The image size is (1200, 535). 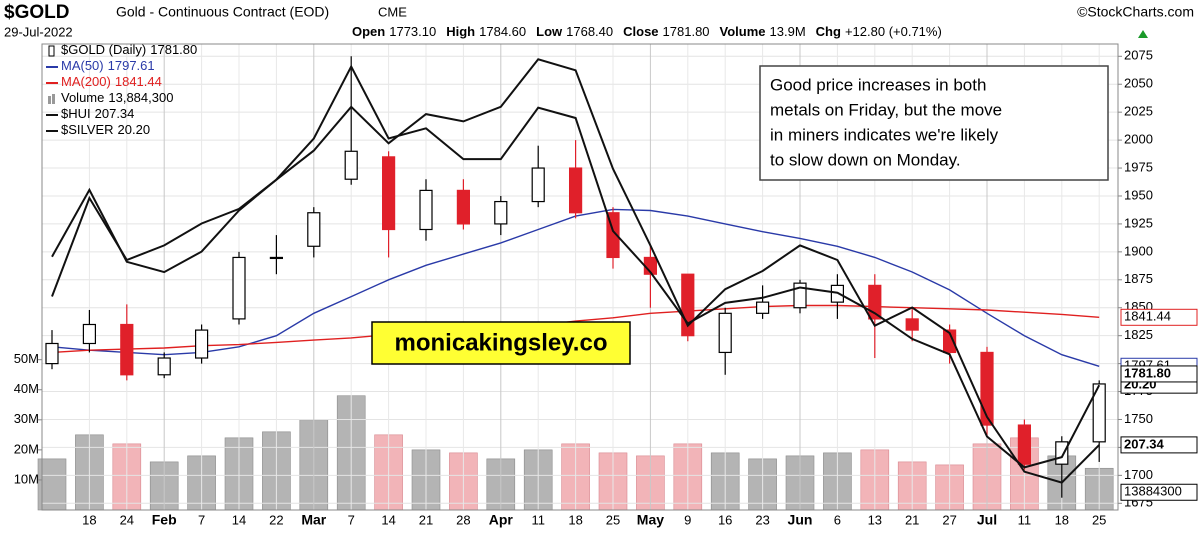 I want to click on y-tick-label: 1900, so click(x=1138, y=250).